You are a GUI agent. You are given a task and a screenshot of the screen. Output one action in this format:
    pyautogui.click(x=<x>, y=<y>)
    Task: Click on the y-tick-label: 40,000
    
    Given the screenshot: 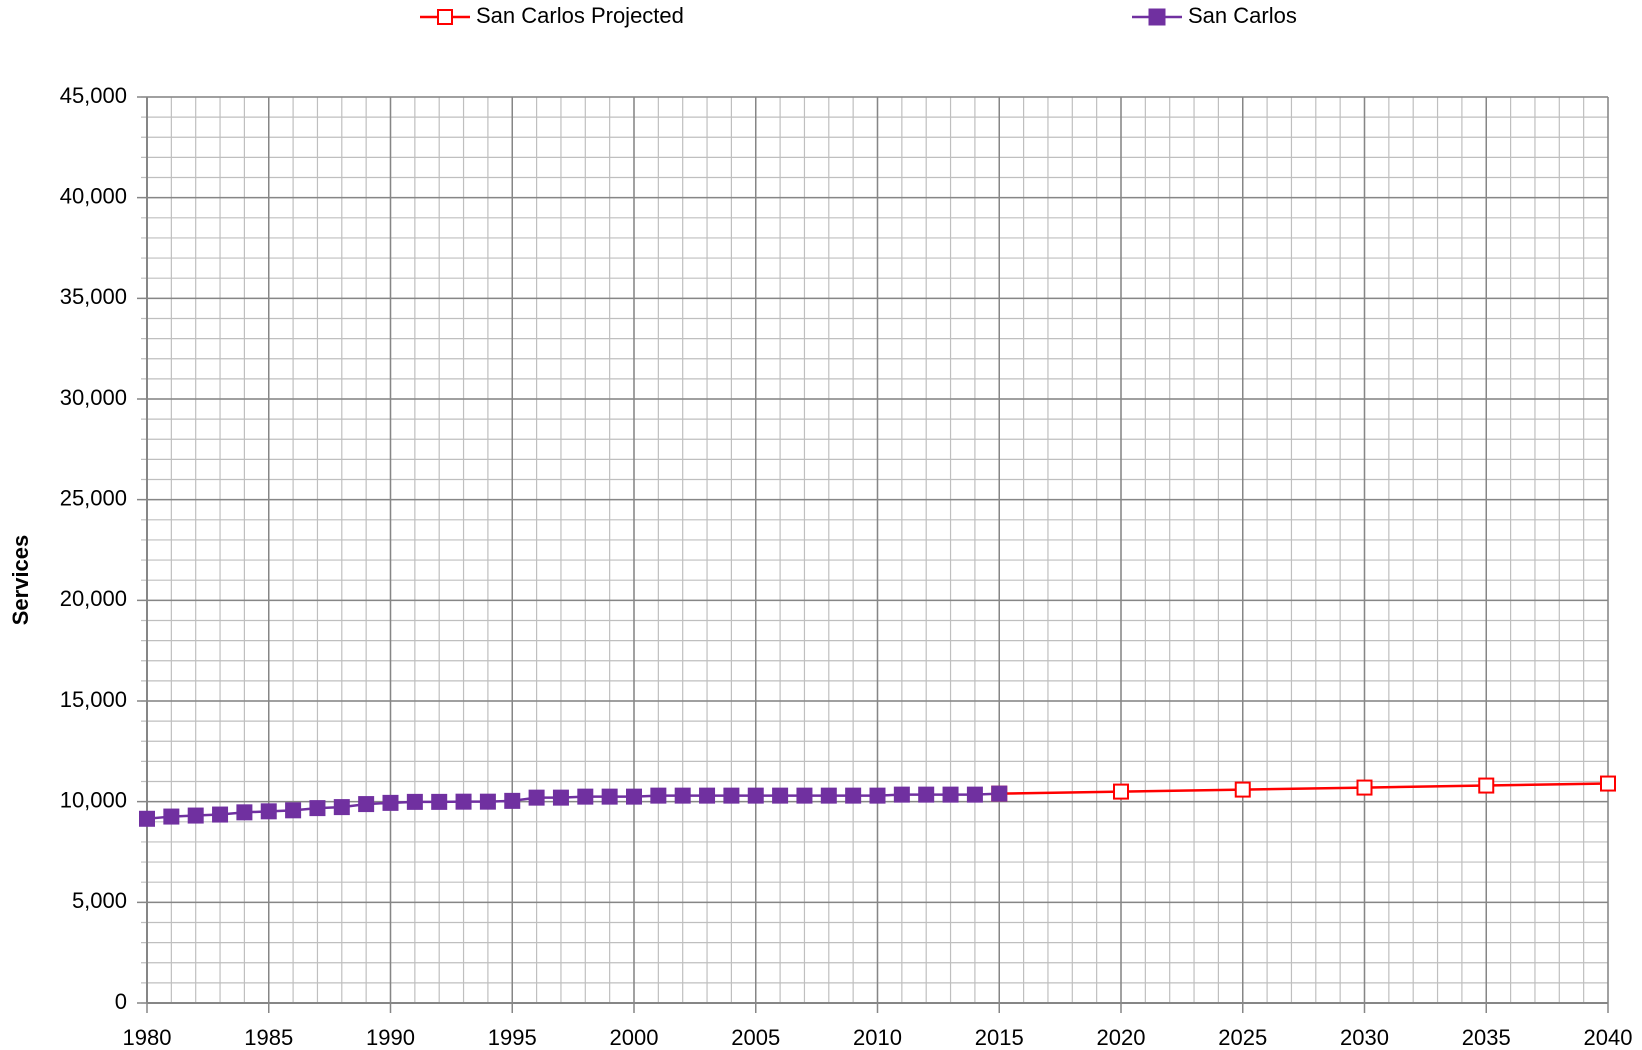 What is the action you would take?
    pyautogui.click(x=93, y=195)
    